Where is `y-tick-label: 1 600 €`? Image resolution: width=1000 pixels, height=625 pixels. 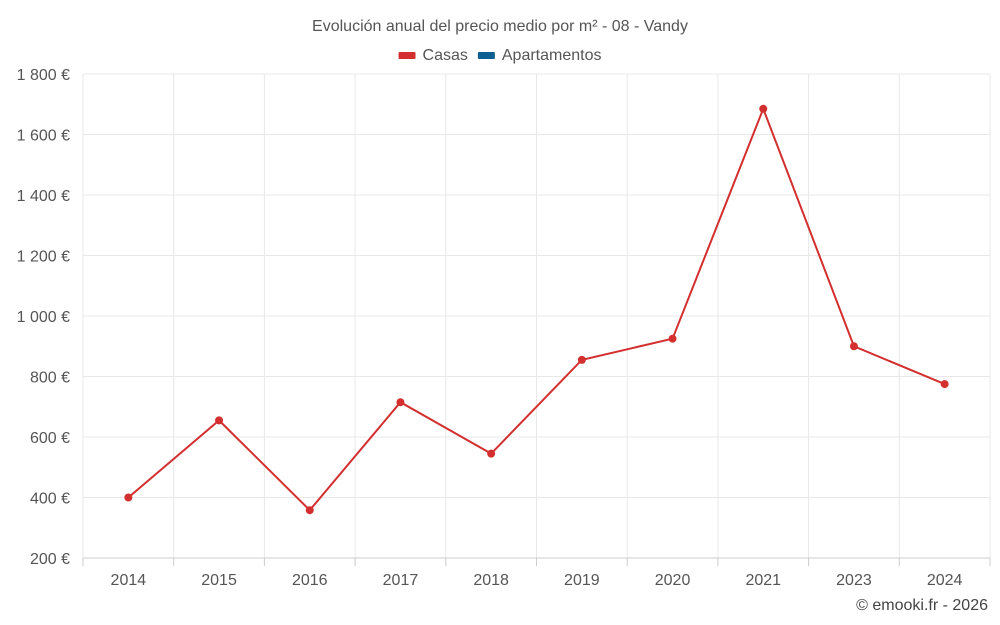
y-tick-label: 1 600 € is located at coordinates (43, 136).